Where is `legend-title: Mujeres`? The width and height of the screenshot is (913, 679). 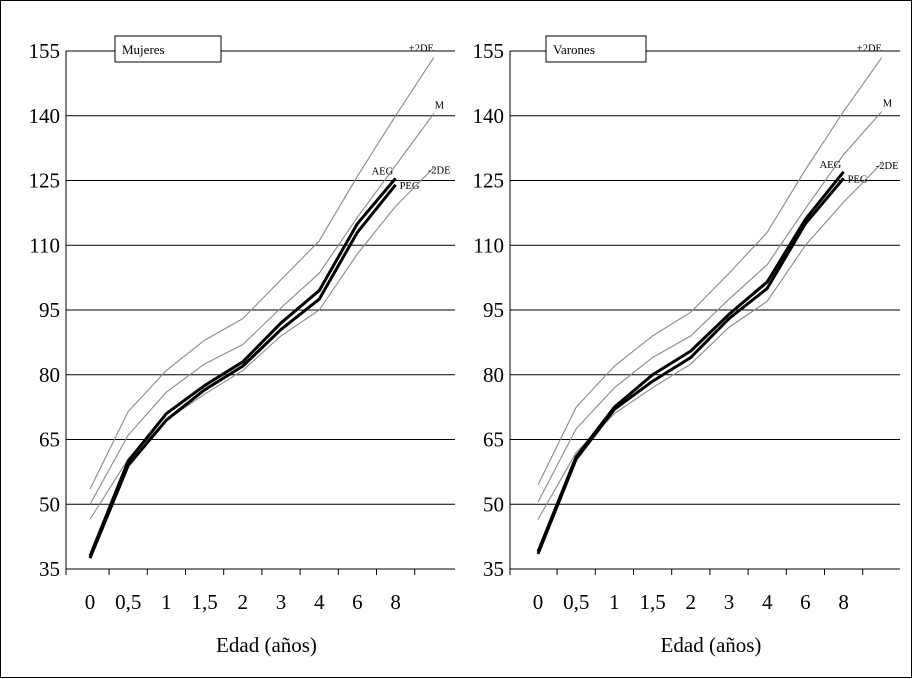 legend-title: Mujeres is located at coordinates (143, 49).